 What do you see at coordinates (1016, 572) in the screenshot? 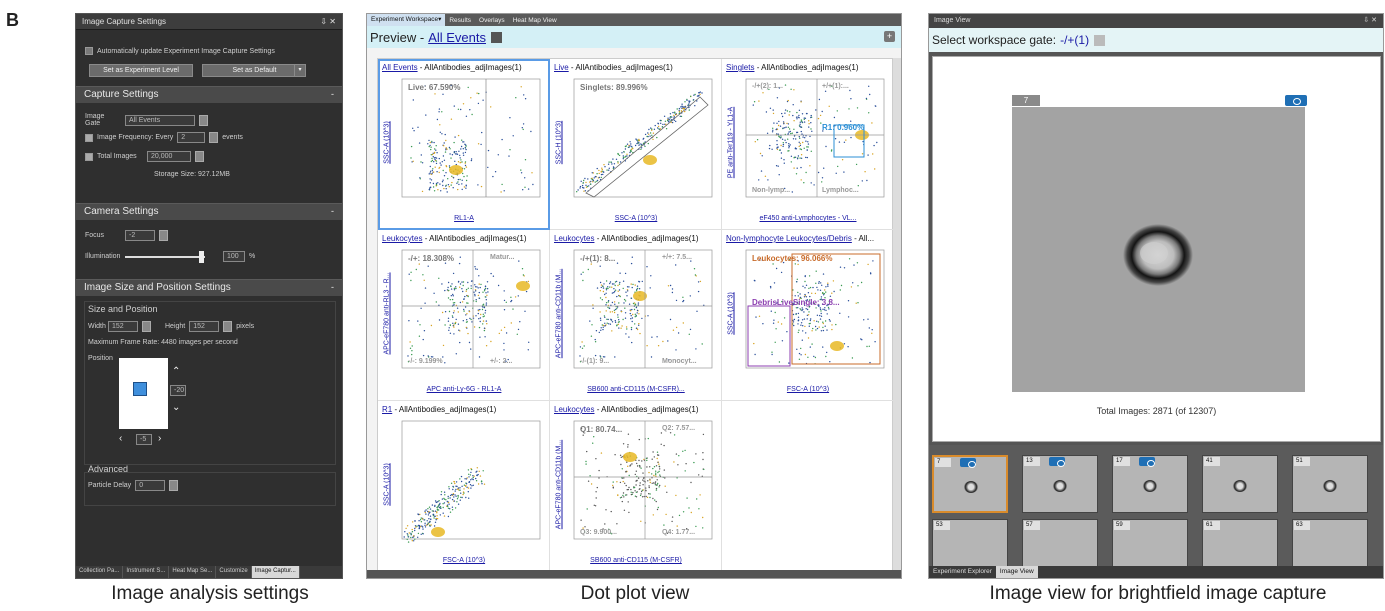
I see `tab-image-view: Image View` at bounding box center [1016, 572].